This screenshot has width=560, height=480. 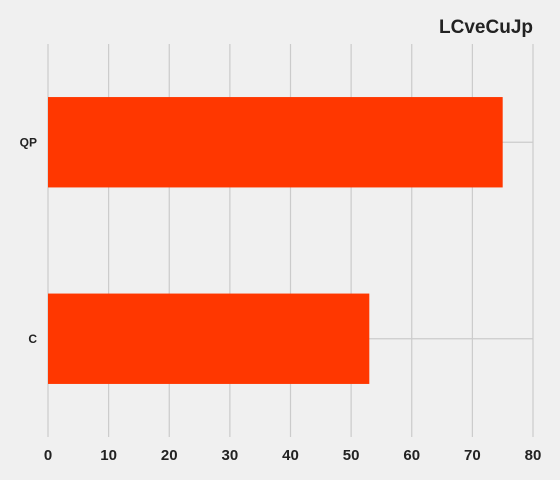 I want to click on x-tick-label-2: 20, so click(x=169, y=455).